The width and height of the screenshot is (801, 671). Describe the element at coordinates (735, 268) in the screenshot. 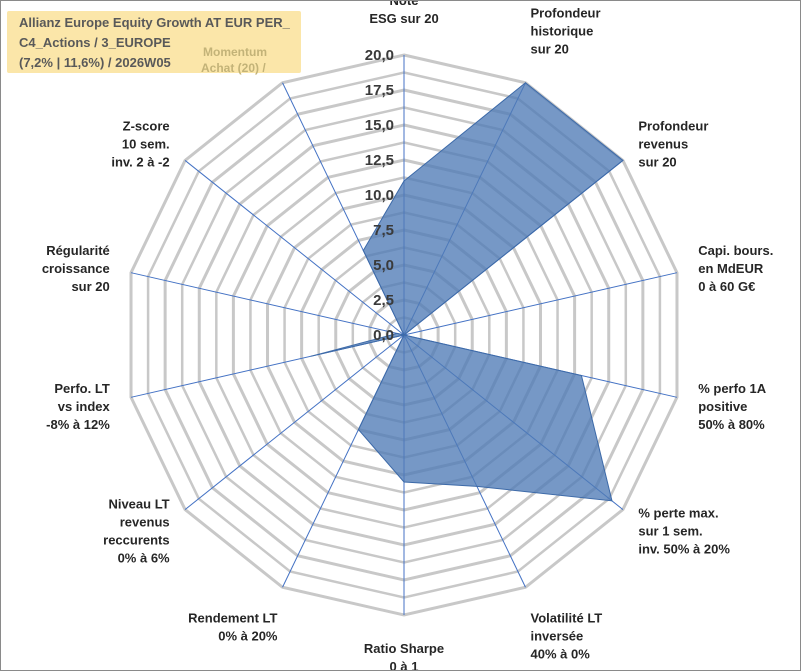

I see `axis-label: Capi. bours. en MdEUR 0 à 60 G€` at that location.